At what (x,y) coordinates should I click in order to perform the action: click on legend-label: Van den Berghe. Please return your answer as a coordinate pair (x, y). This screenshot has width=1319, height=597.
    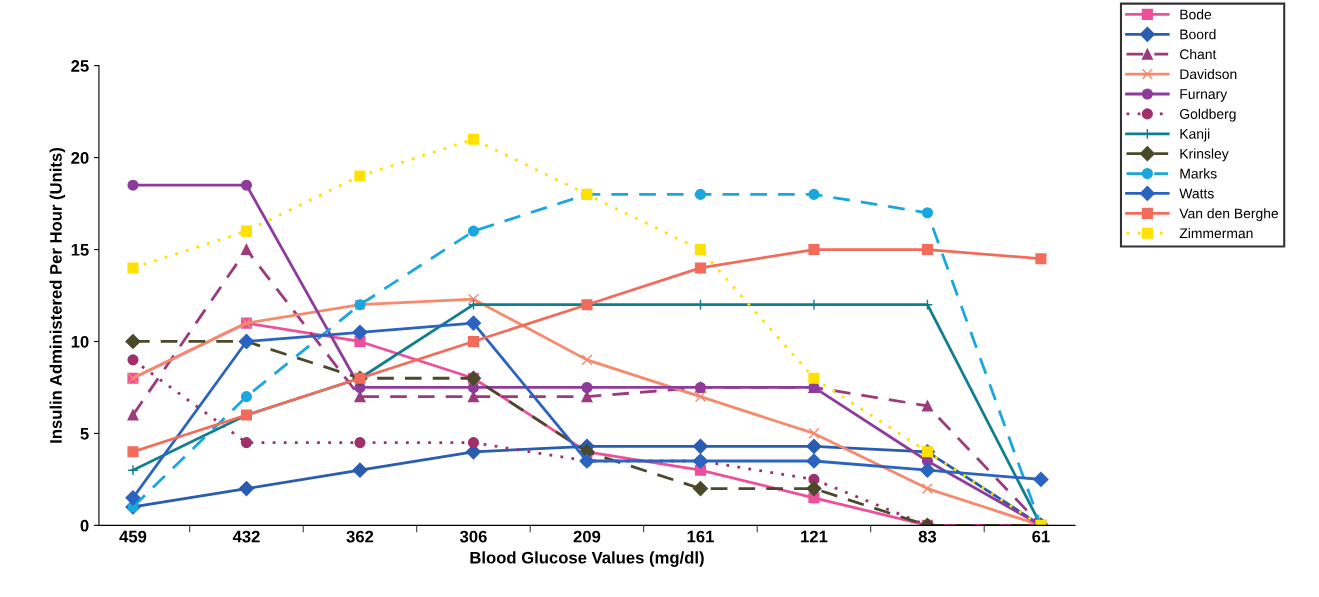
    Looking at the image, I should click on (1229, 215).